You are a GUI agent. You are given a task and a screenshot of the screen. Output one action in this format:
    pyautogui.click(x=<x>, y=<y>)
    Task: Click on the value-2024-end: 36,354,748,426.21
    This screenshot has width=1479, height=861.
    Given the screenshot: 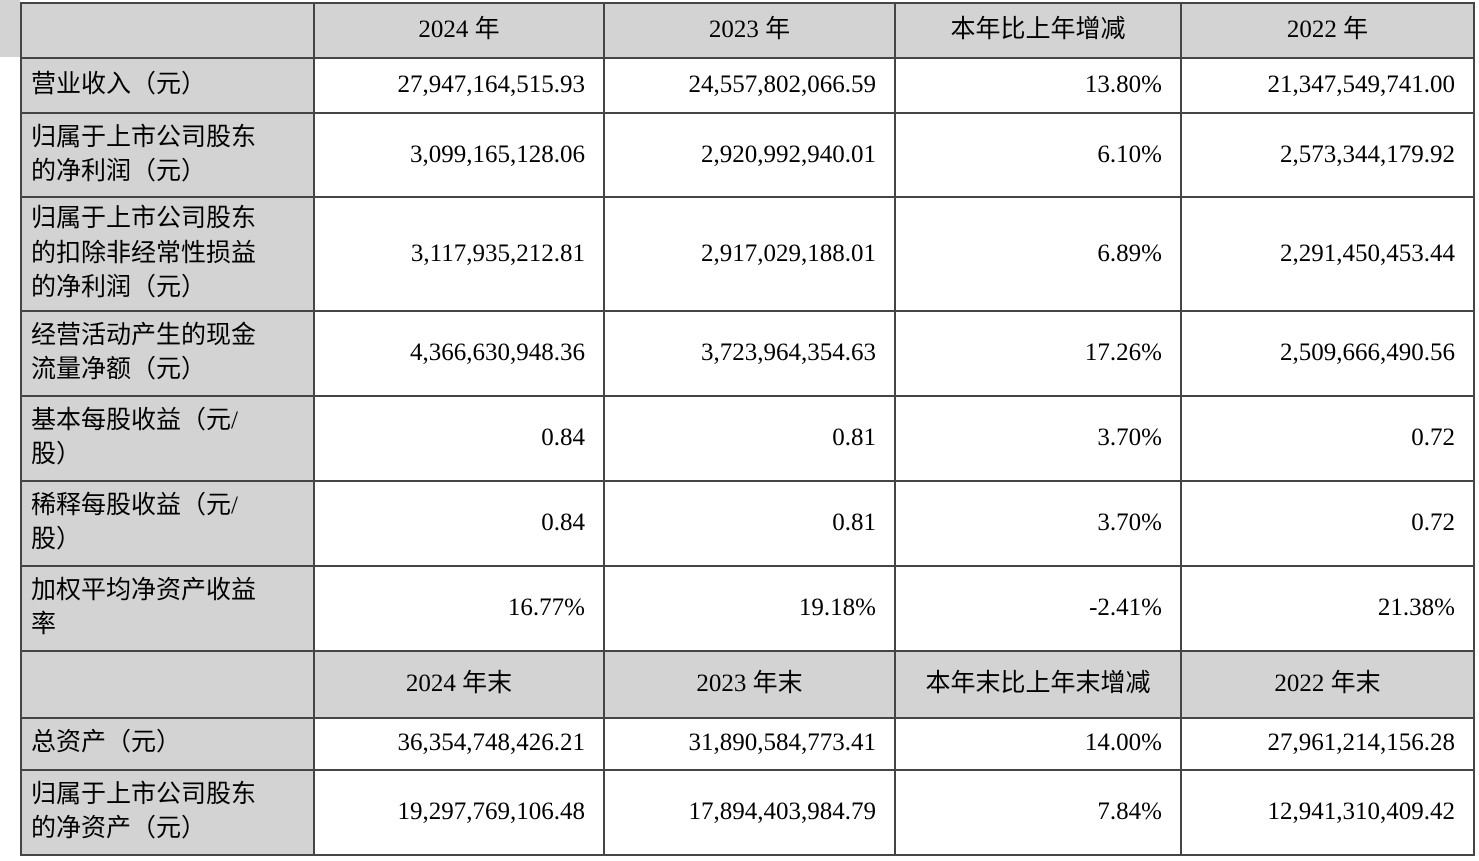 What is the action you would take?
    pyautogui.click(x=459, y=743)
    